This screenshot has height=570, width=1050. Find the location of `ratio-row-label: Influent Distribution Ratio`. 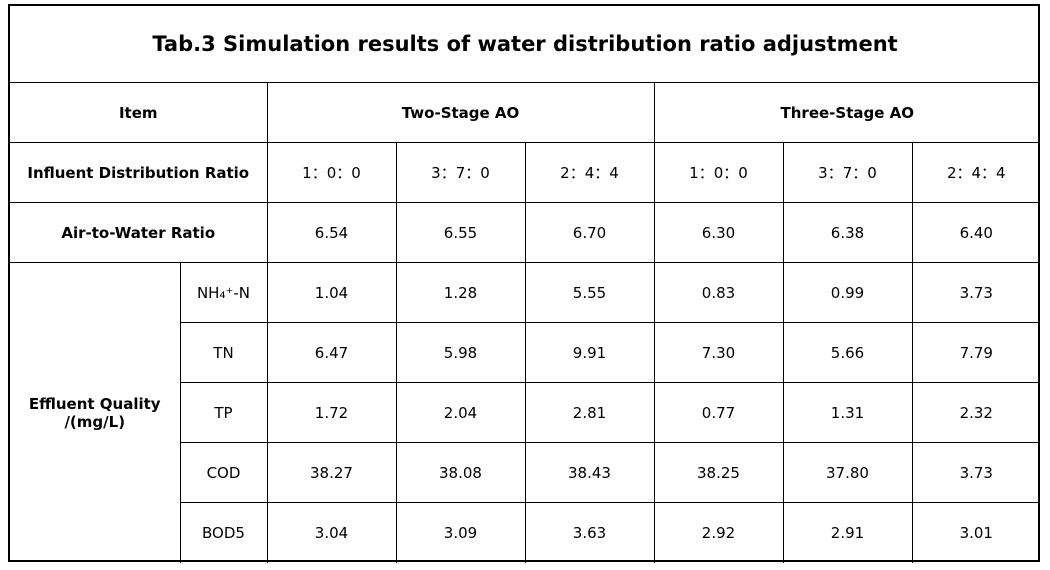

ratio-row-label: Influent Distribution Ratio is located at coordinates (139, 172).